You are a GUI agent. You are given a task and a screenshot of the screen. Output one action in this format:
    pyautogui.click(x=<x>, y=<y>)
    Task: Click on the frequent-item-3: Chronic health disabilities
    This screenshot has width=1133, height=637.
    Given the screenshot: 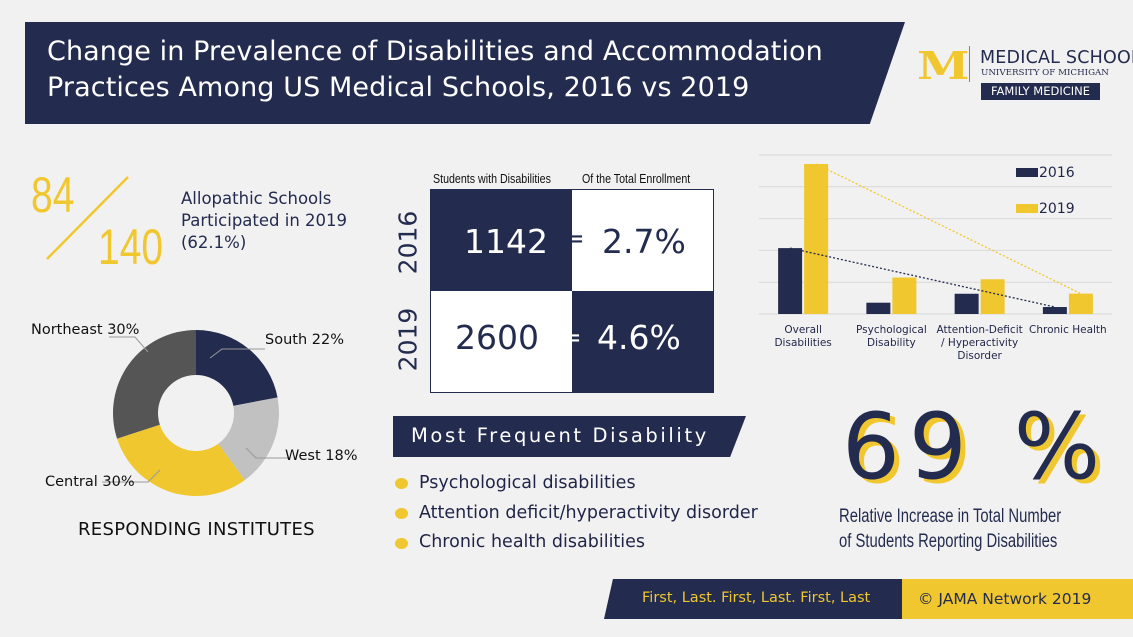 What is the action you would take?
    pyautogui.click(x=532, y=542)
    